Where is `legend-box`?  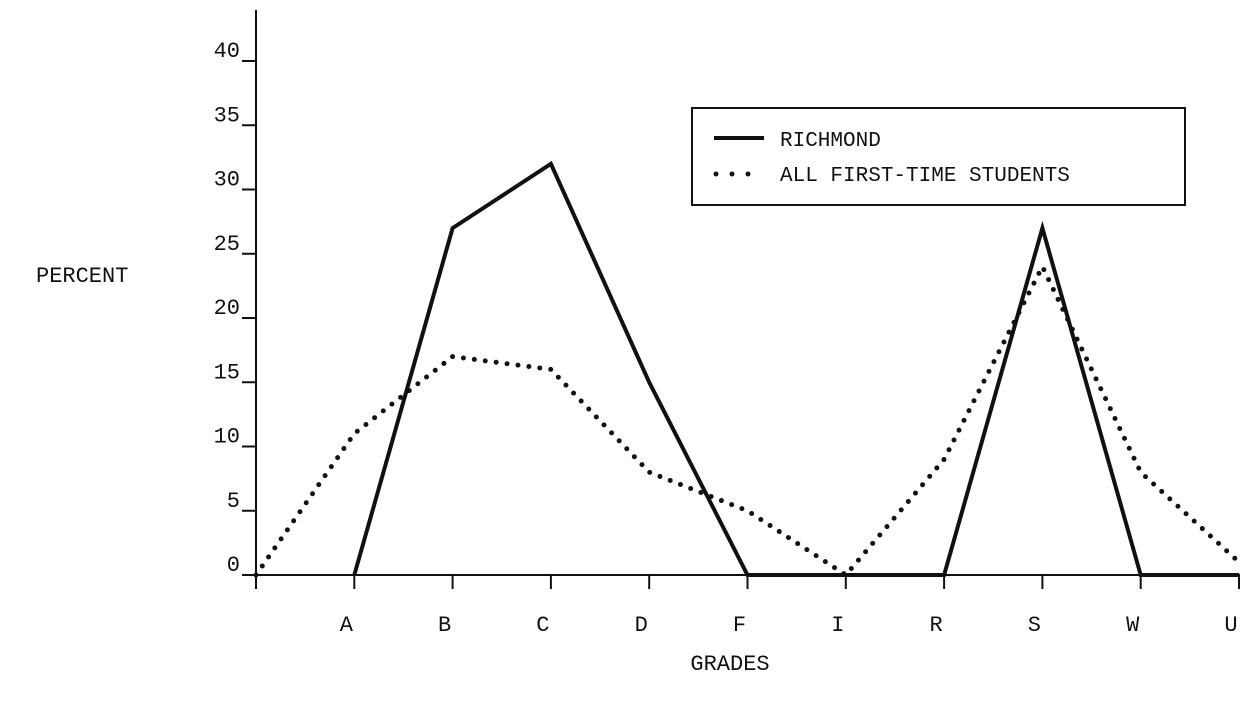 legend-box is located at coordinates (938, 156).